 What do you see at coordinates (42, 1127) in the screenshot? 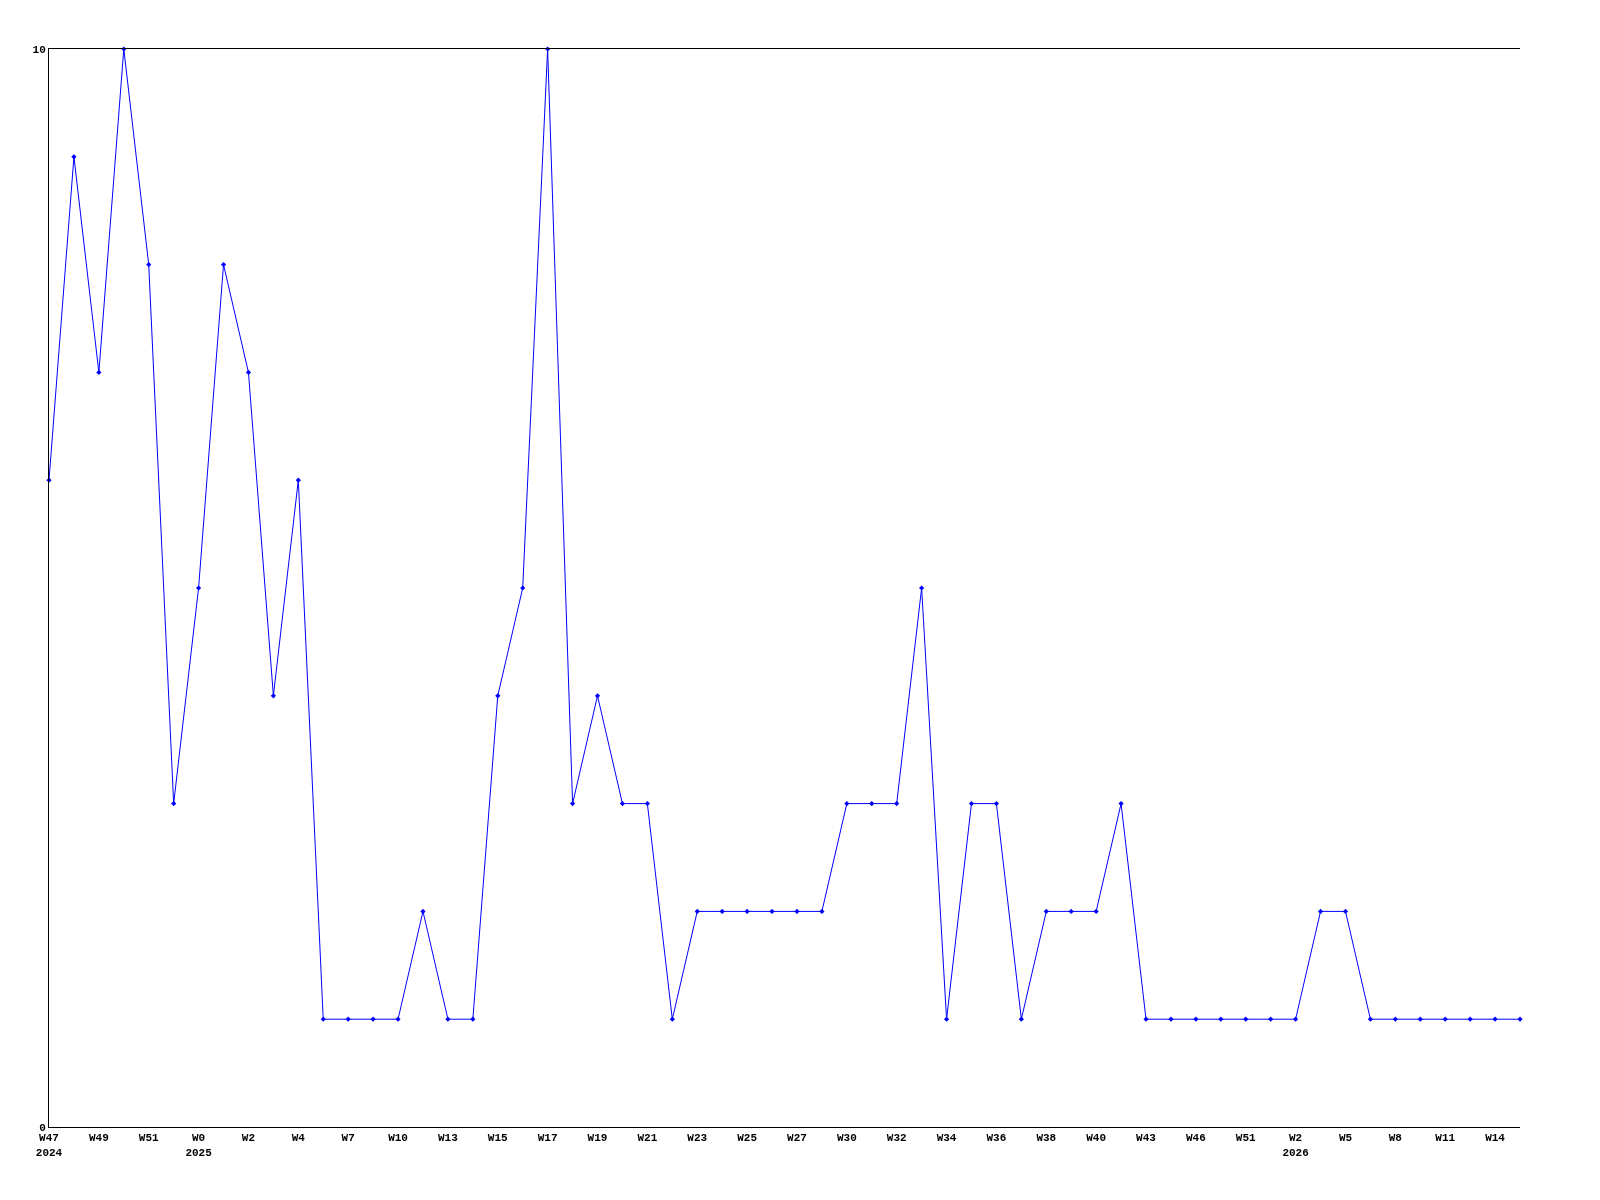
I see `y-tick-label: 0` at bounding box center [42, 1127].